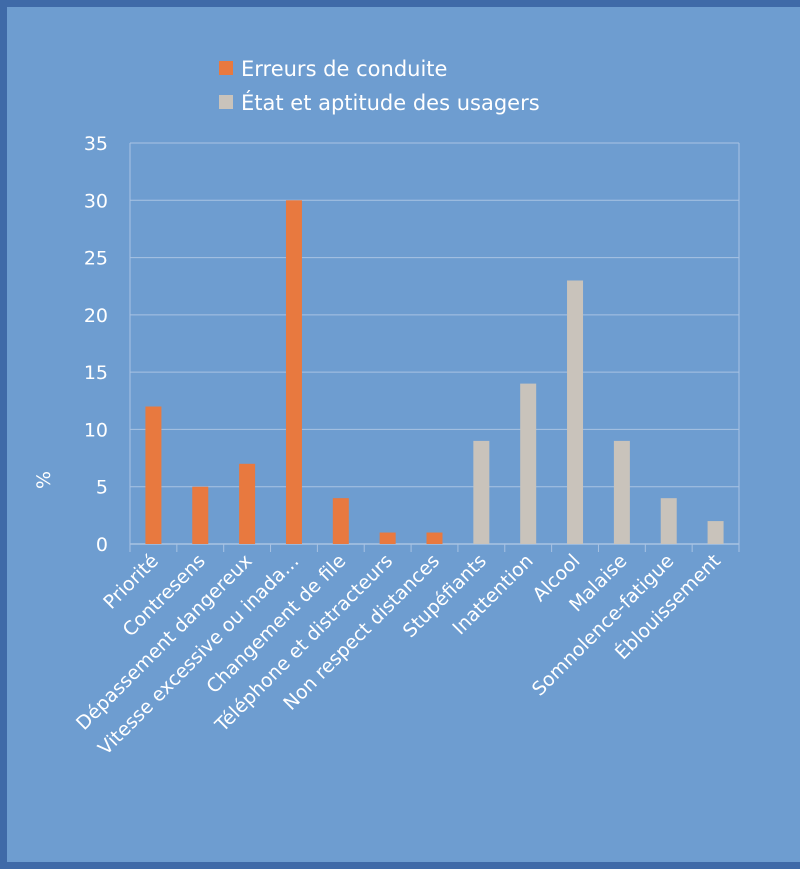 This screenshot has width=800, height=869. I want to click on y-tick-label: 30, so click(96, 201).